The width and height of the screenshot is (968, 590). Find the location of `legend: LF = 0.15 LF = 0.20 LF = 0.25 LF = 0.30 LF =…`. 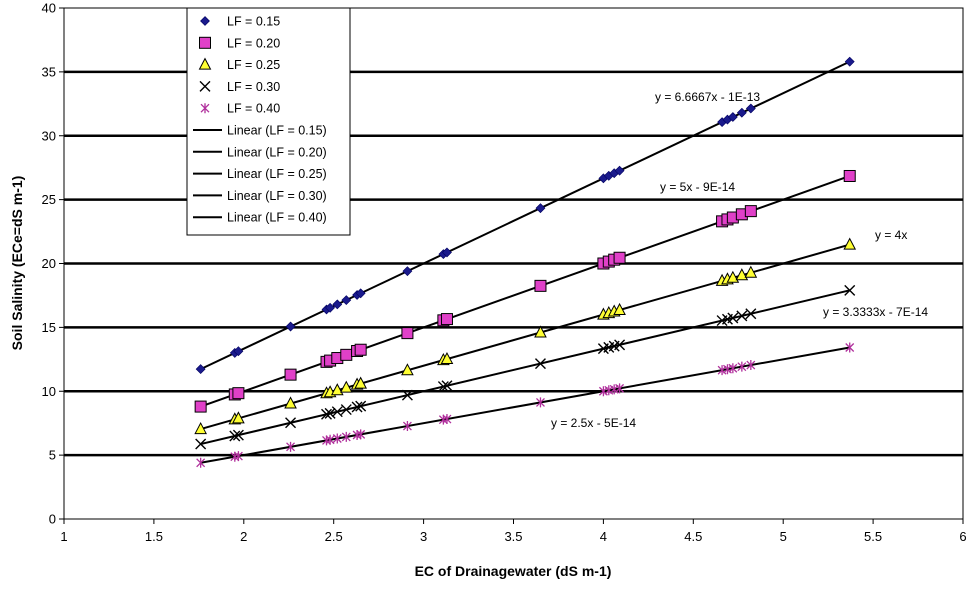

legend: LF = 0.15 LF = 0.20 LF = 0.25 LF = 0.30 LF =… is located at coordinates (268, 121).